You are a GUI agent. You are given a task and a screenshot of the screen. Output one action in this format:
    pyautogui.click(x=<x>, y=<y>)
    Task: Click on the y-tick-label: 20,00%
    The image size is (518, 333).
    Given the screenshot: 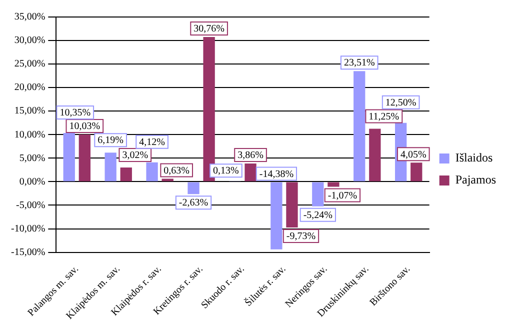 What is the action you would take?
    pyautogui.click(x=30, y=88)
    